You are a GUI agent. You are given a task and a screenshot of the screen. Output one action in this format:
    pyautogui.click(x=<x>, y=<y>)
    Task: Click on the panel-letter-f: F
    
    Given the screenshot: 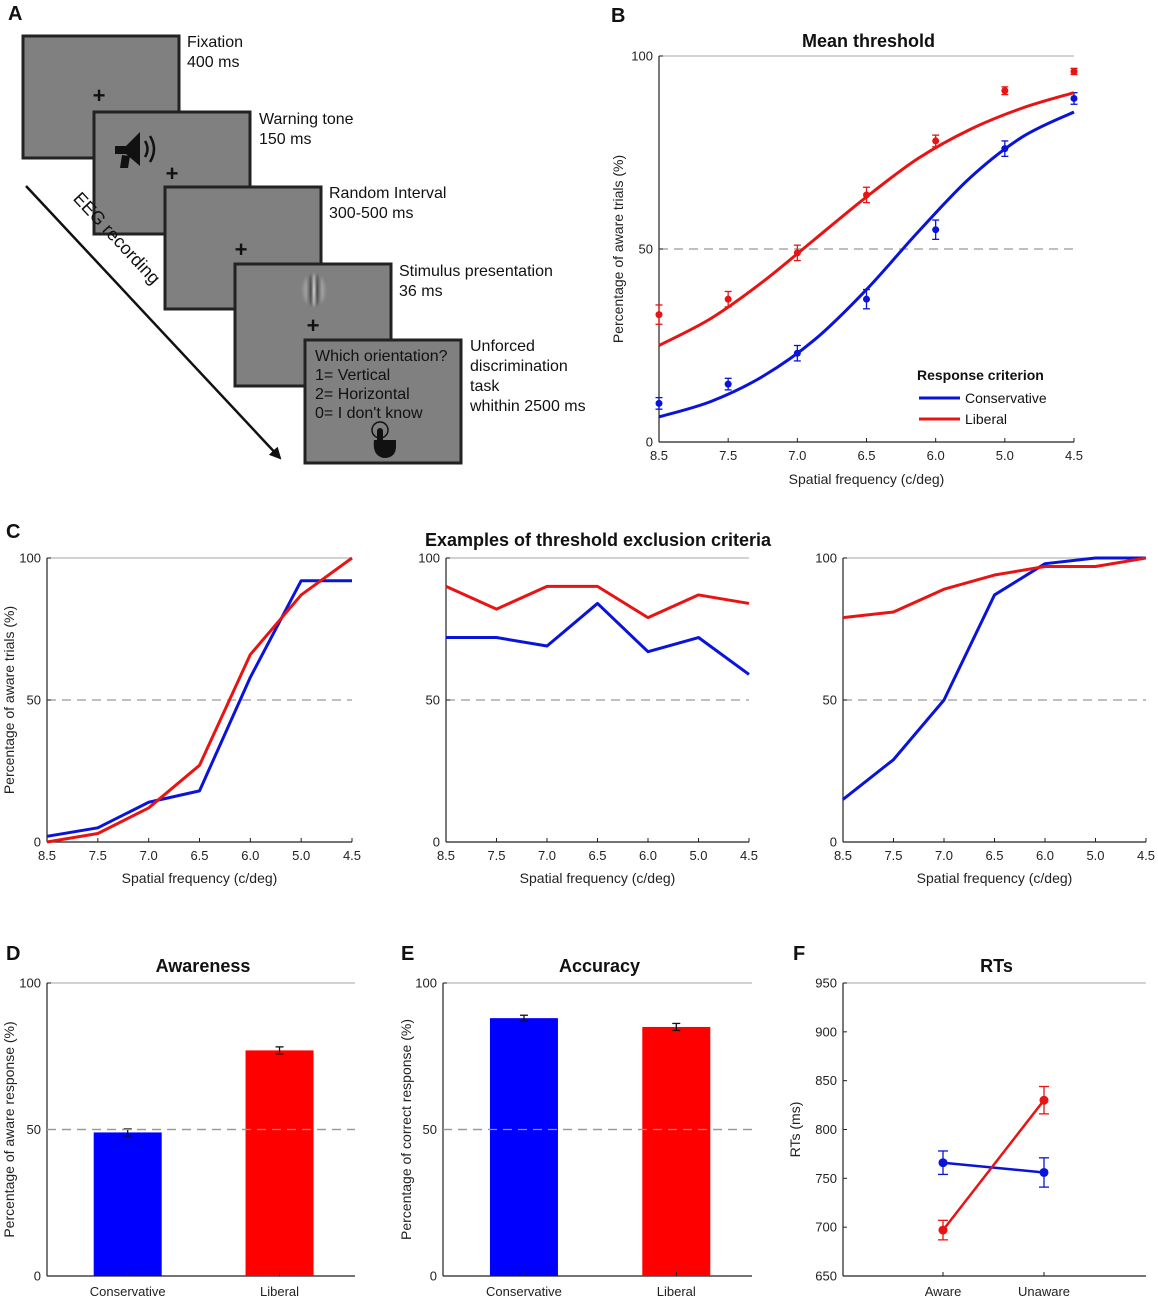 What is the action you would take?
    pyautogui.click(x=799, y=954)
    